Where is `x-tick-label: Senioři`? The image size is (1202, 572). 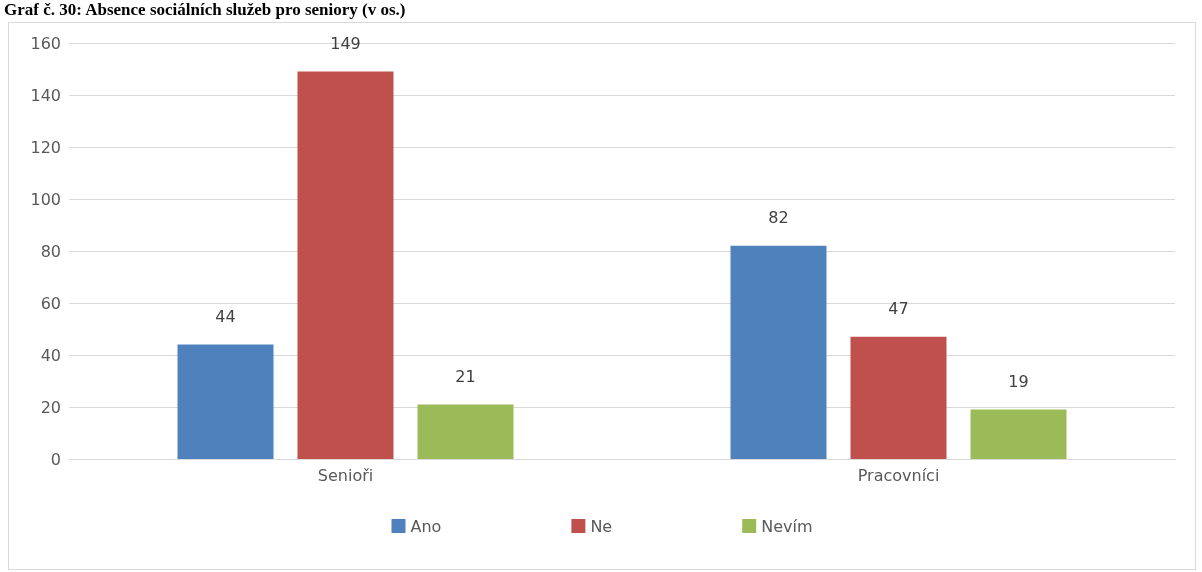 x-tick-label: Senioři is located at coordinates (345, 475).